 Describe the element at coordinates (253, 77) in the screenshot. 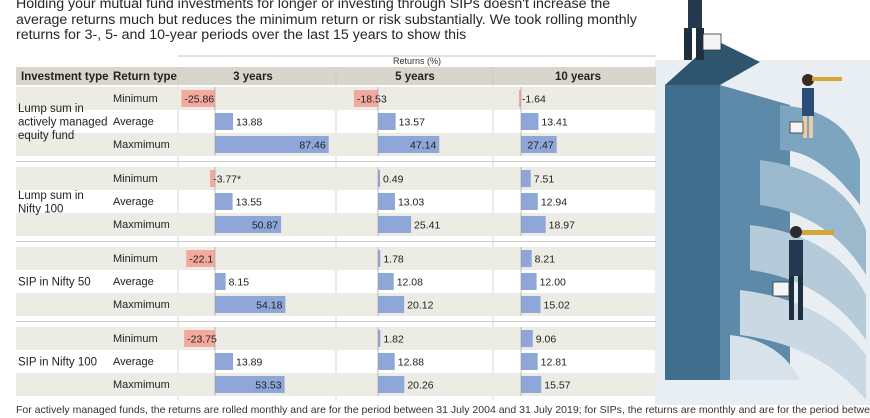

I see `column-header-period: 3 years` at that location.